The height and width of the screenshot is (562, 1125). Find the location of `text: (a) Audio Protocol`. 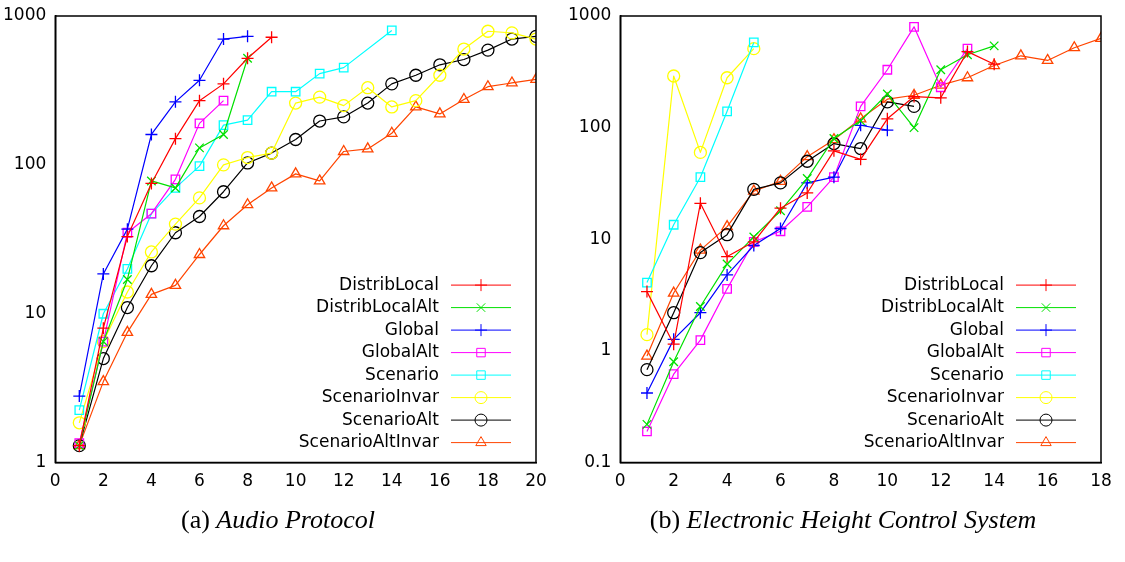

text: (a) Audio Protocol is located at coordinates (278, 519).